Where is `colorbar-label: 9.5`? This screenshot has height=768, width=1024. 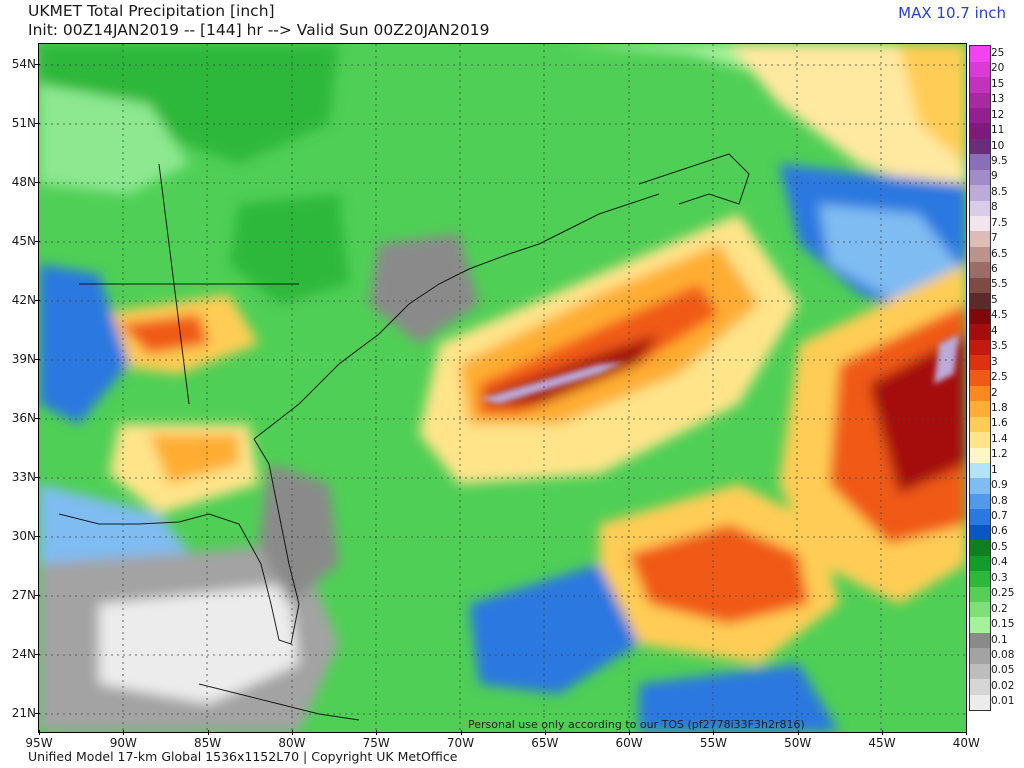
colorbar-label: 9.5 is located at coordinates (999, 160).